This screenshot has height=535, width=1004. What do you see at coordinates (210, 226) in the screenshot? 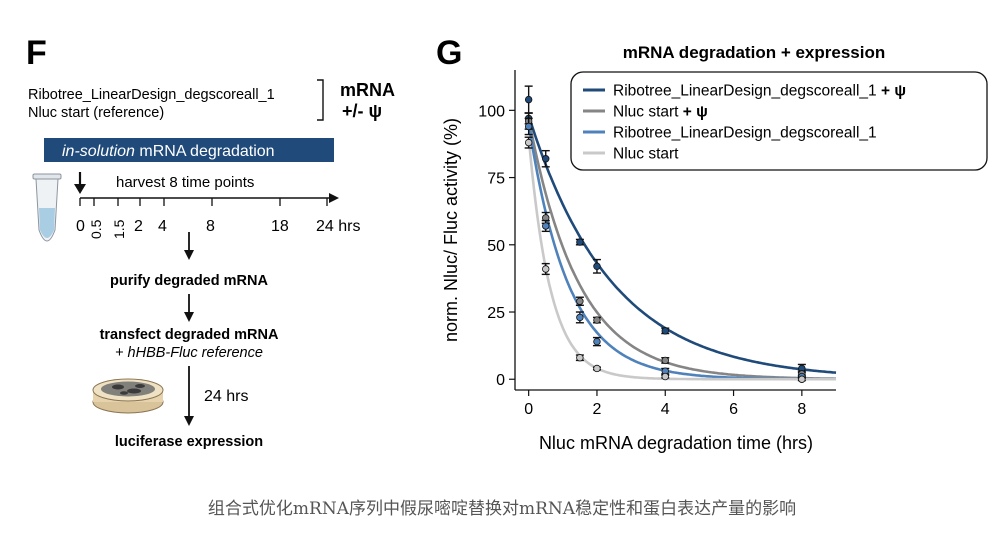
I see `time-point-8: 8` at bounding box center [210, 226].